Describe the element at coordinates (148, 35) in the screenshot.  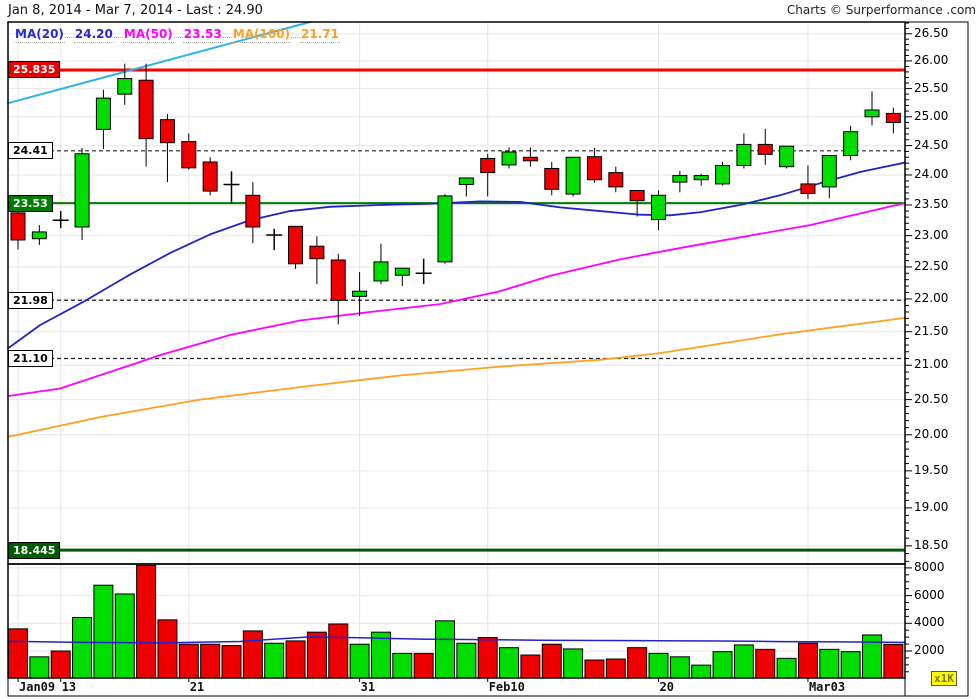
I see `legend-label-ma50: MA(50)` at that location.